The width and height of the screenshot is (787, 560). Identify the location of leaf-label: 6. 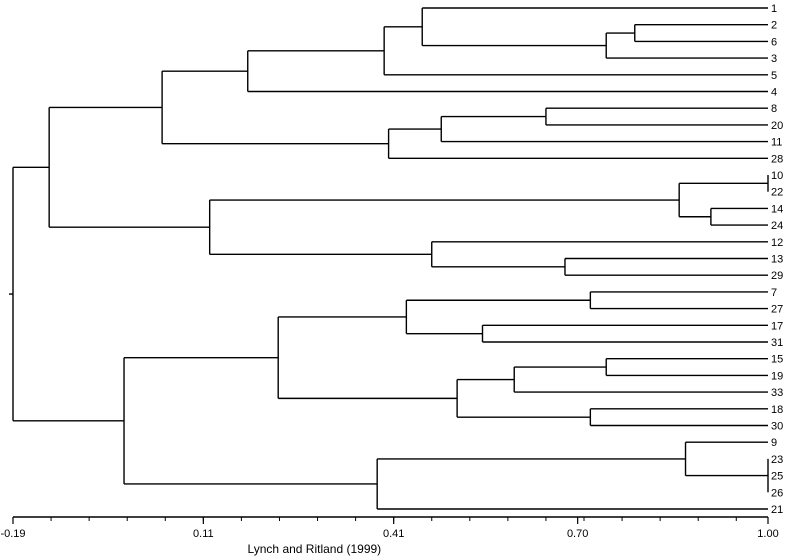
(774, 42).